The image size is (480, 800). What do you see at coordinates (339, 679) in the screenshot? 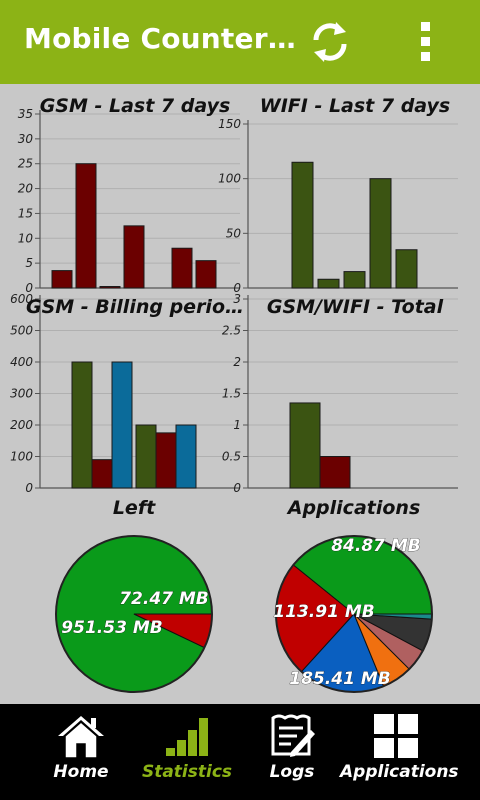
I see `pie-label: 185.41 MB` at bounding box center [339, 679].